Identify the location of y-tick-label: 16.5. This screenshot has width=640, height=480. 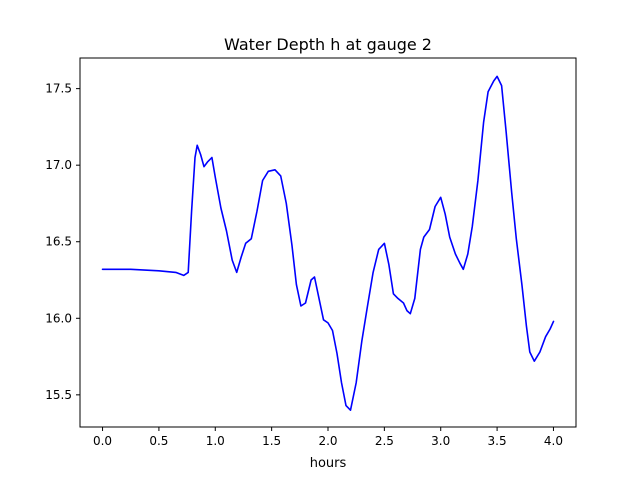
(58, 242).